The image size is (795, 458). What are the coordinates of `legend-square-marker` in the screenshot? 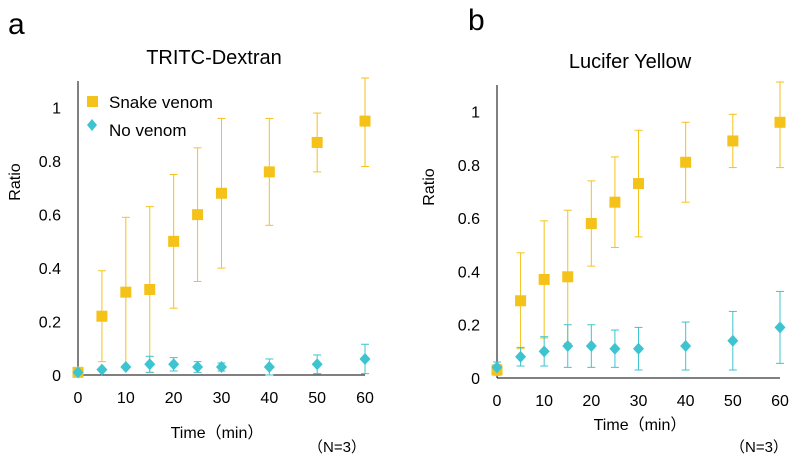 It's located at (92, 101).